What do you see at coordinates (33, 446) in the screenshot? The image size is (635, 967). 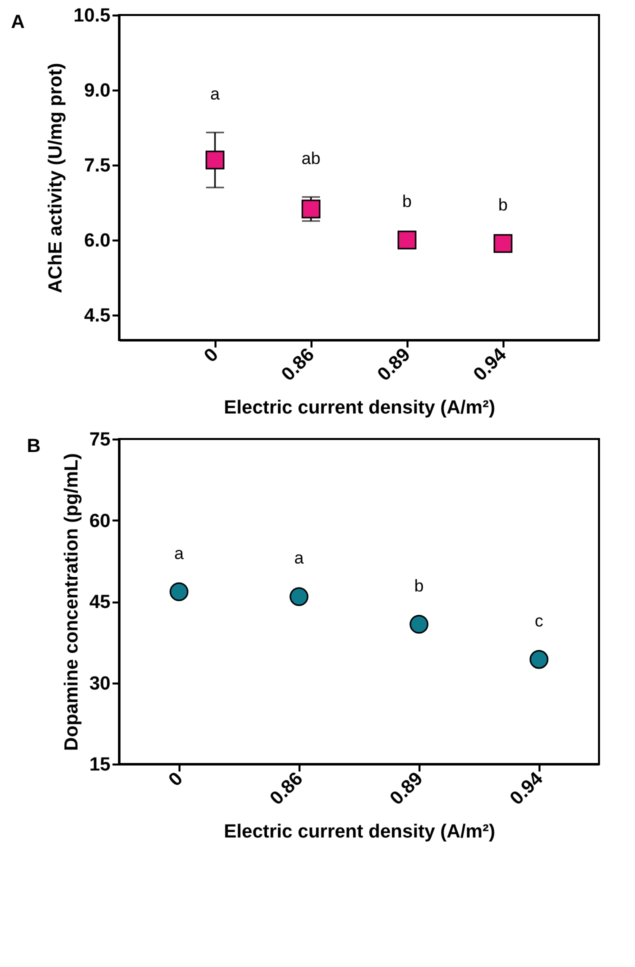 I see `chart-title: B` at bounding box center [33, 446].